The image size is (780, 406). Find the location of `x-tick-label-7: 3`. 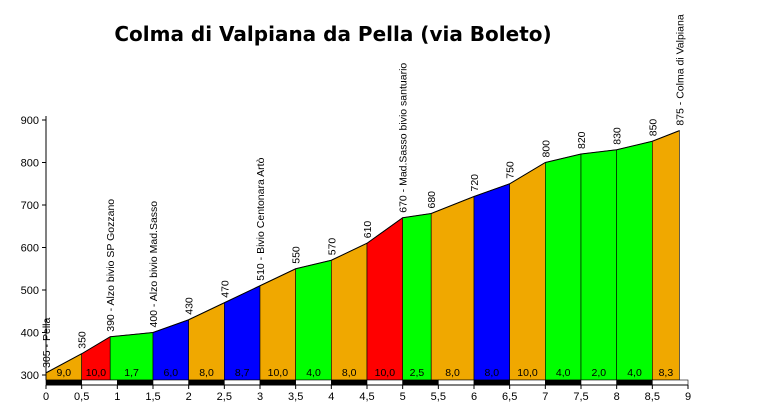

x-tick-label-7: 3 is located at coordinates (260, 397).